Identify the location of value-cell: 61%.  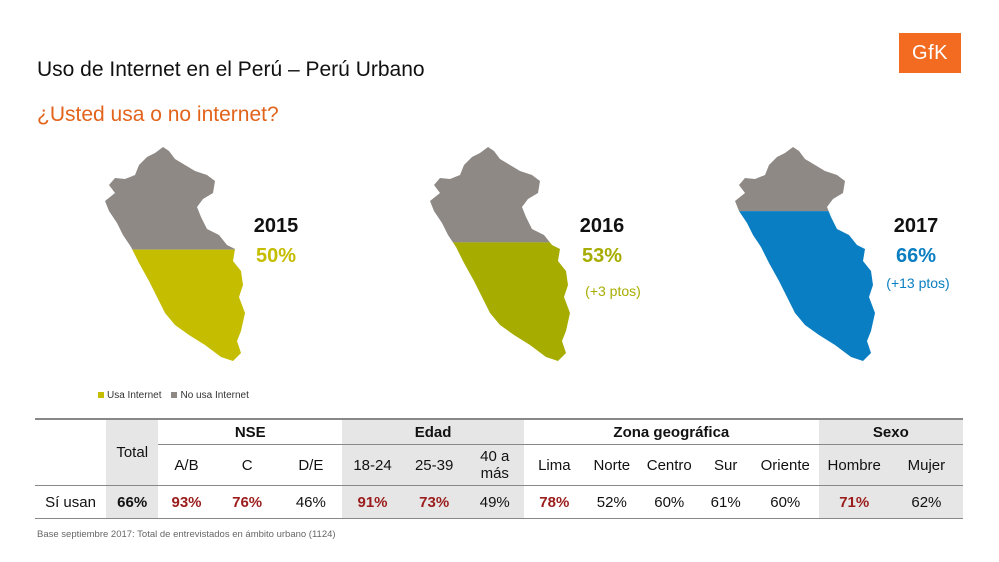
(725, 502).